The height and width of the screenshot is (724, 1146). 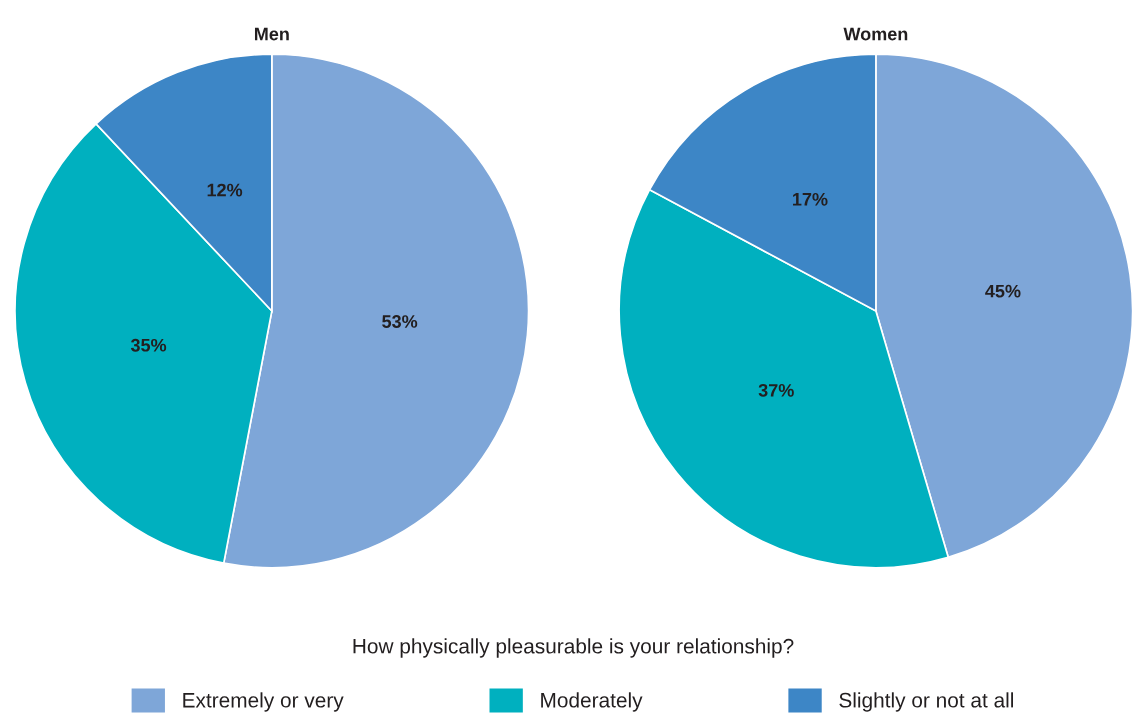 What do you see at coordinates (1003, 291) in the screenshot?
I see `data-label: 45%` at bounding box center [1003, 291].